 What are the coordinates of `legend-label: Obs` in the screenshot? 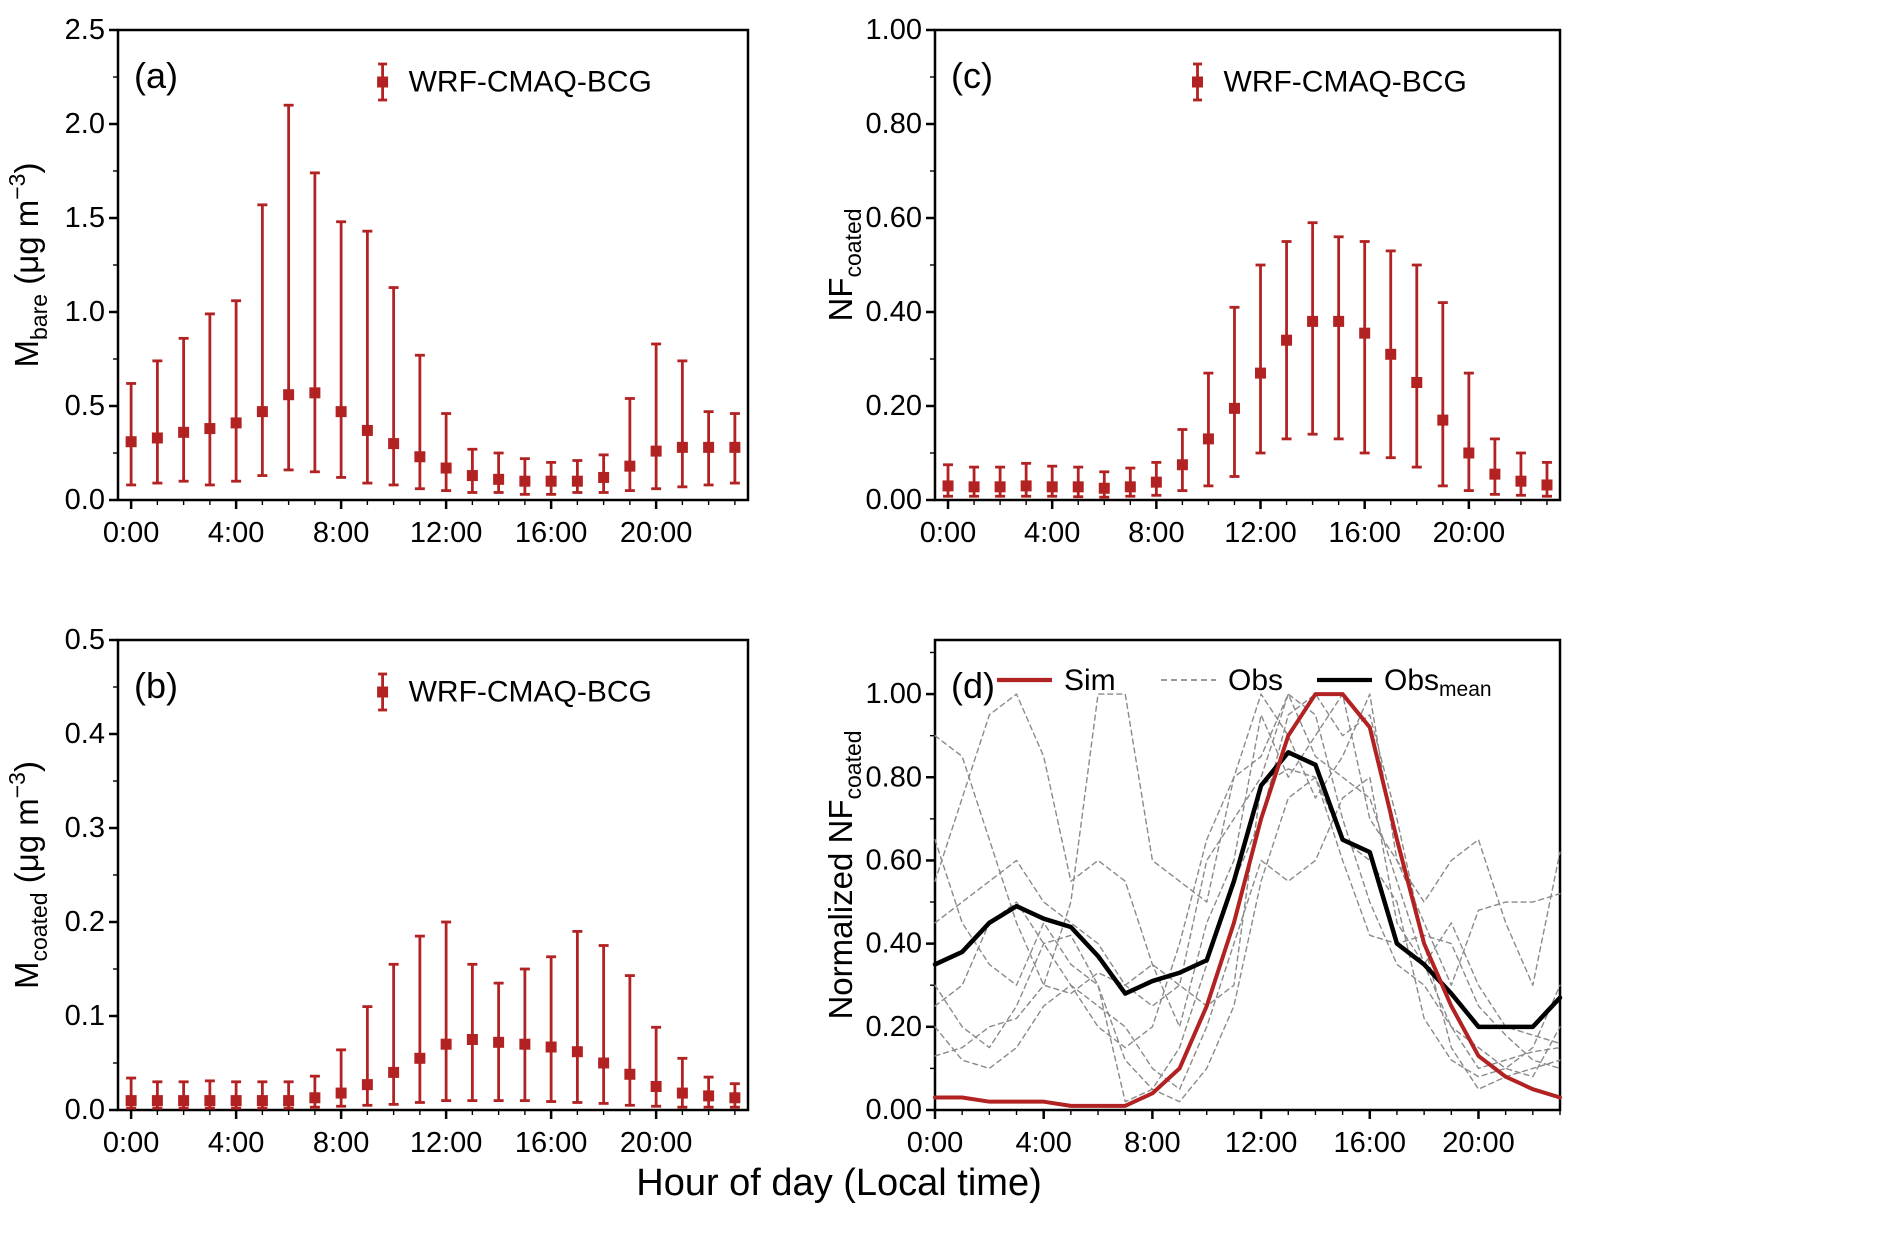 It's located at (1255, 680).